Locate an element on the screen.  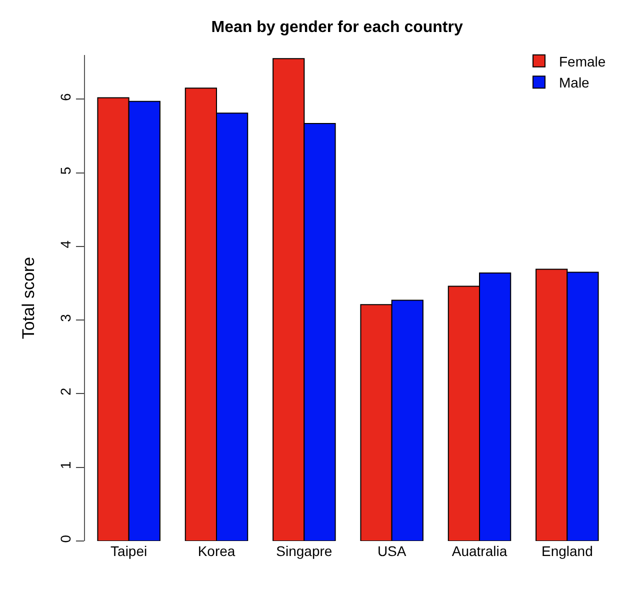
legend-label: Male is located at coordinates (574, 82).